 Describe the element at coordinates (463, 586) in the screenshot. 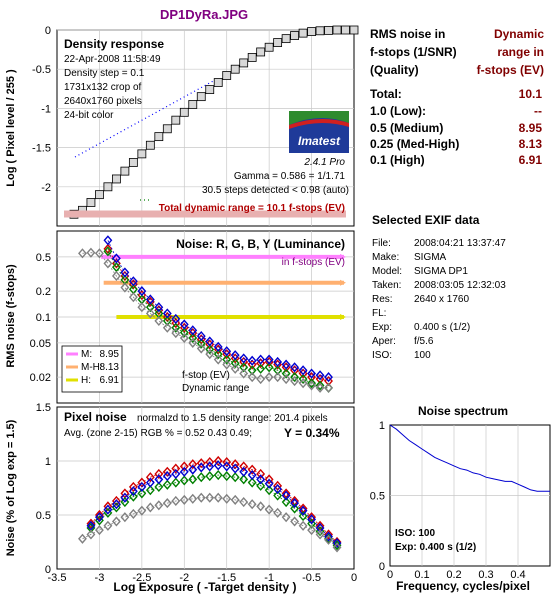

I see `spectrum-xlabel: Frequency, cycles/pixel` at that location.